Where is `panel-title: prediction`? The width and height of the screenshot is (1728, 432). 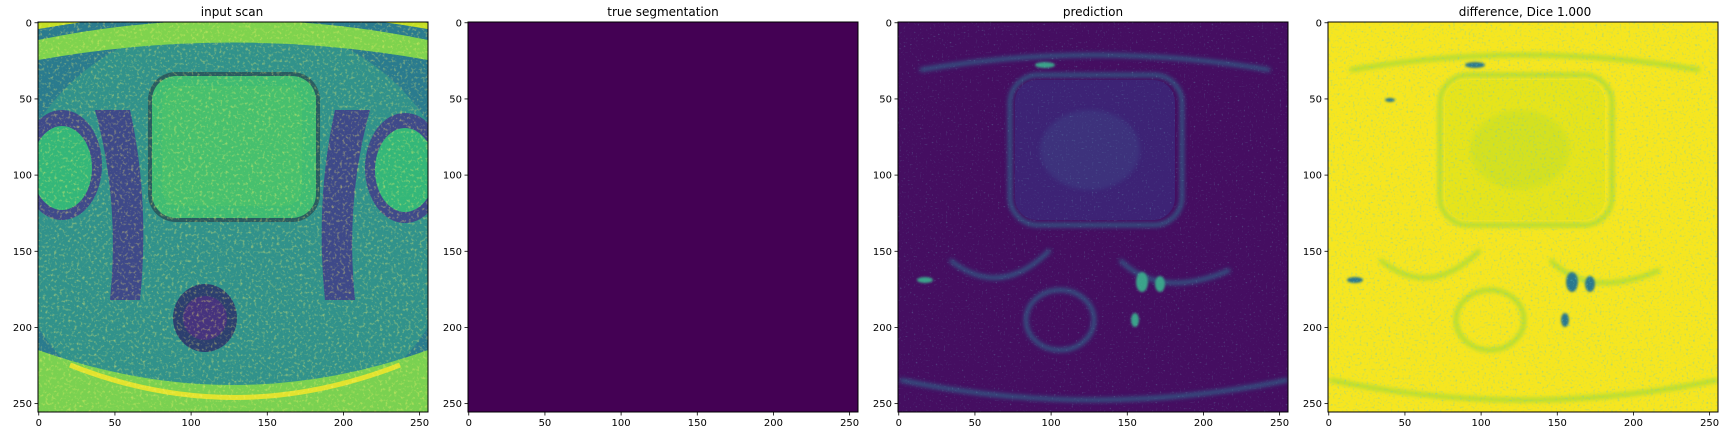
panel-title: prediction is located at coordinates (1093, 12).